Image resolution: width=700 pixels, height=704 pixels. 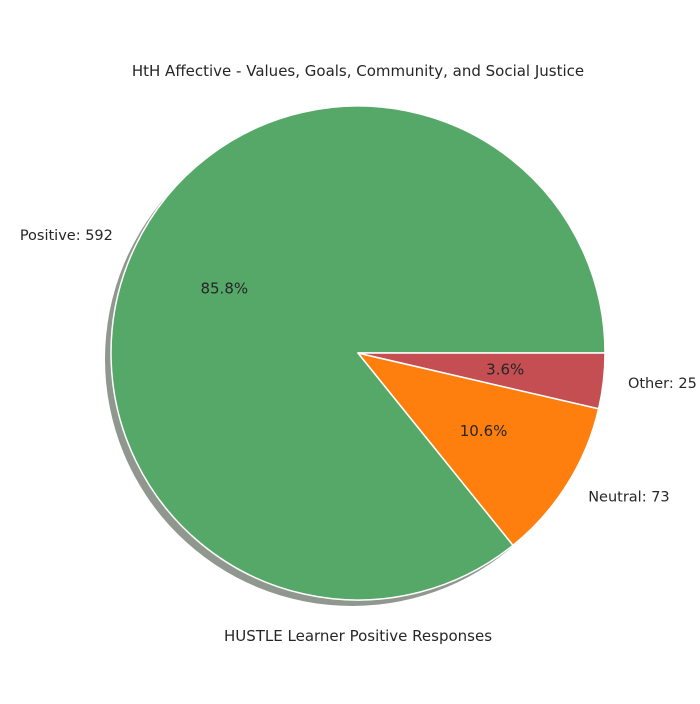 What do you see at coordinates (358, 636) in the screenshot?
I see `x-axis-label: HUSTLE Learner Positive Responses` at bounding box center [358, 636].